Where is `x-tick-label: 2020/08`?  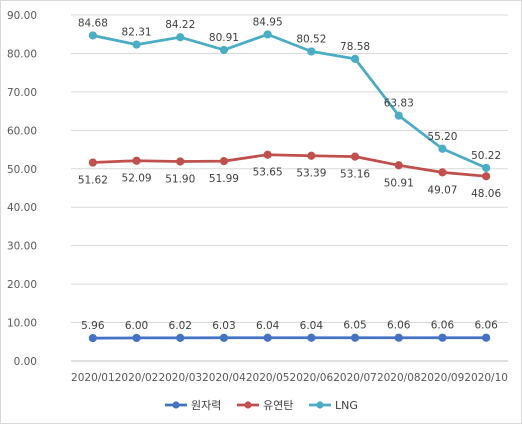 x-tick-label: 2020/08 is located at coordinates (399, 378).